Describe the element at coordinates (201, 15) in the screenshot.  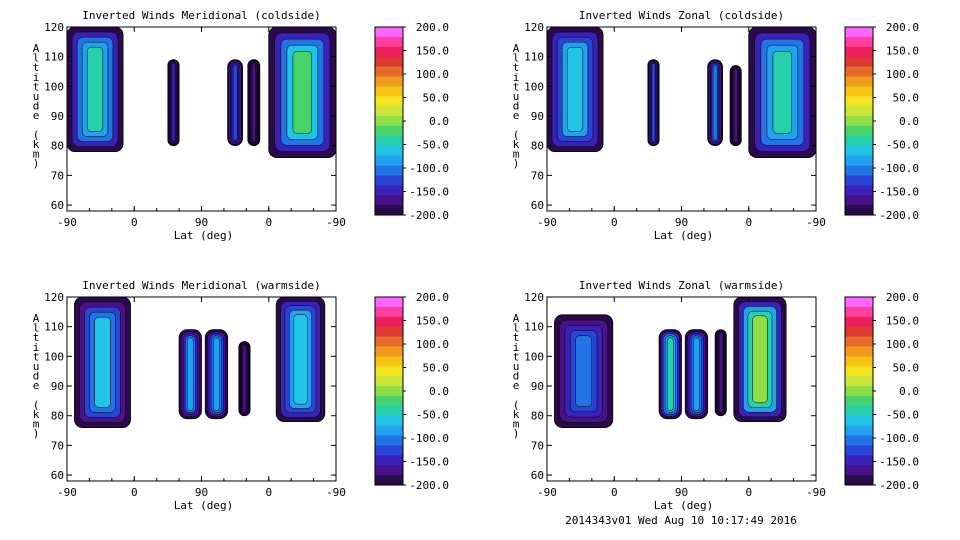
I see `chart-title: Inverted Winds Meridional (coldside)` at that location.